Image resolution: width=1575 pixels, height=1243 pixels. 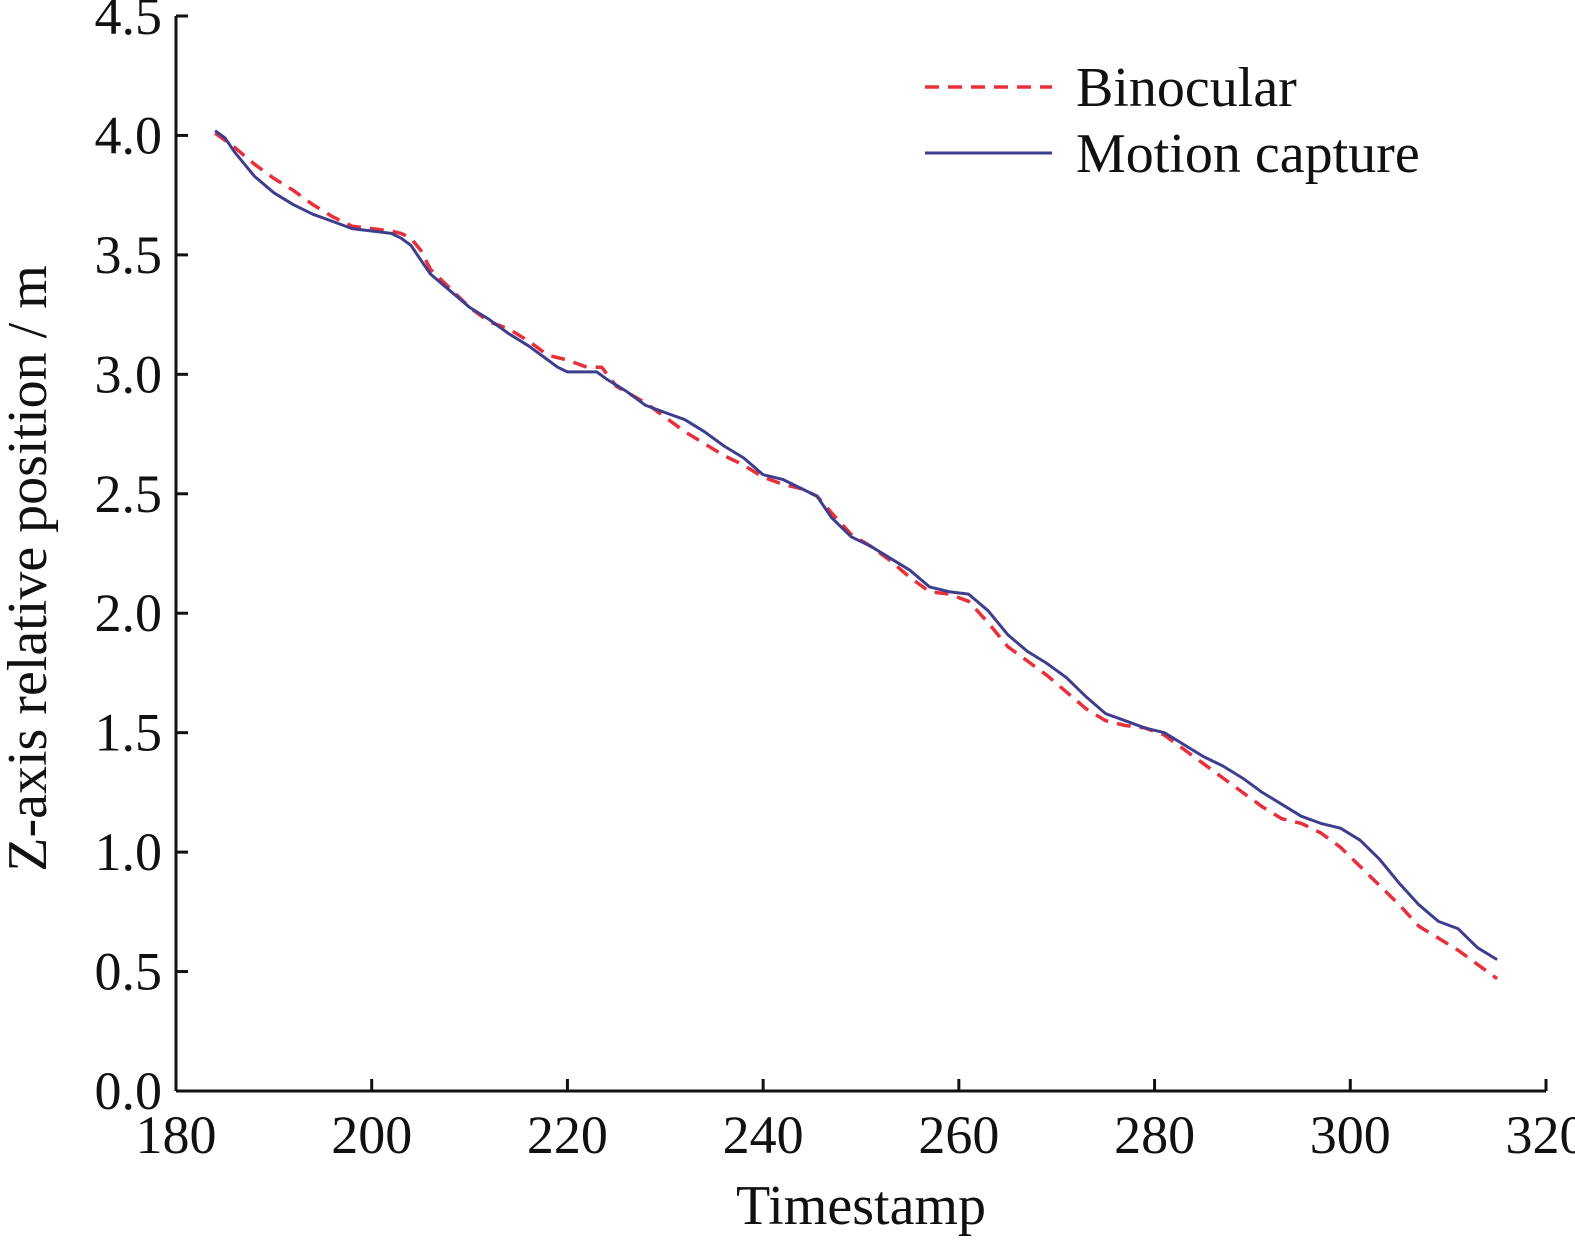 What do you see at coordinates (129, 494) in the screenshot?
I see `y-tick-label: 2.5` at bounding box center [129, 494].